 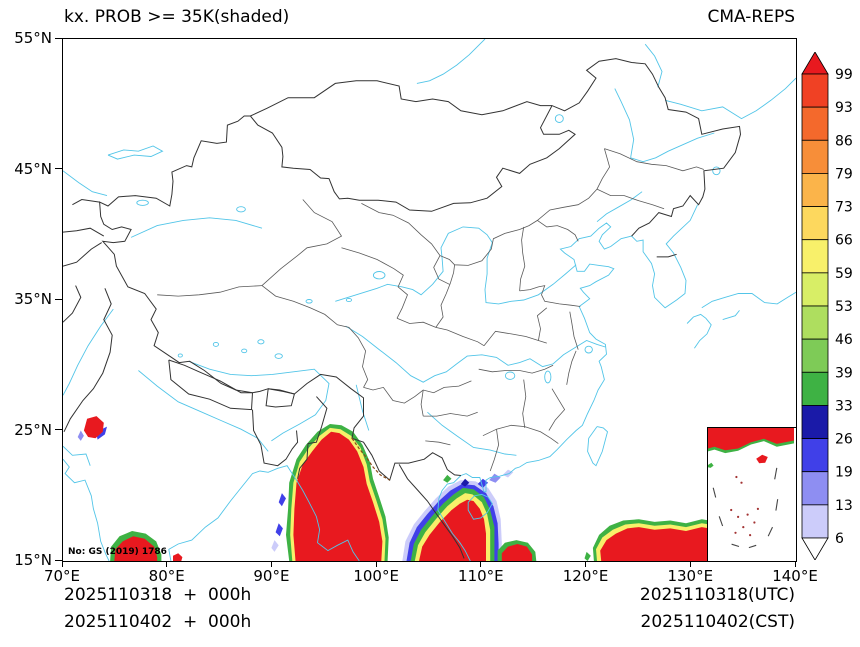 What do you see at coordinates (844, 75) in the screenshot?
I see `colorbar-tick-label: 99` at bounding box center [844, 75].